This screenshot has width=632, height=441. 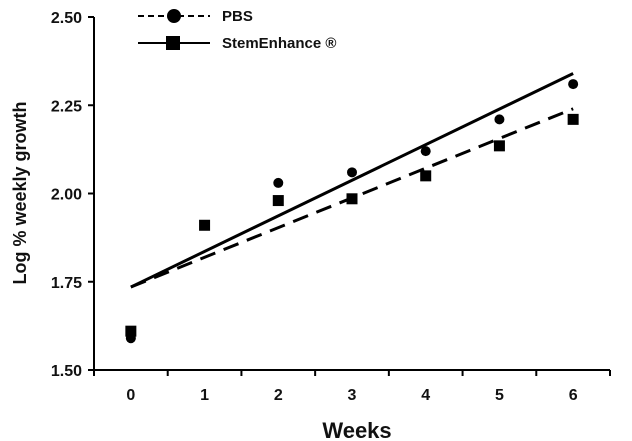 I want to click on x-tick-label: 2, so click(x=278, y=395).